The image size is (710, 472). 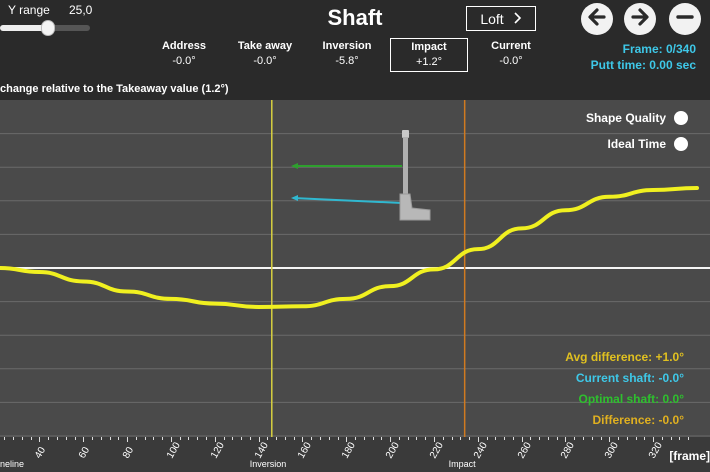 What do you see at coordinates (265, 61) in the screenshot?
I see `metric-take-away-value: -0.0°` at bounding box center [265, 61].